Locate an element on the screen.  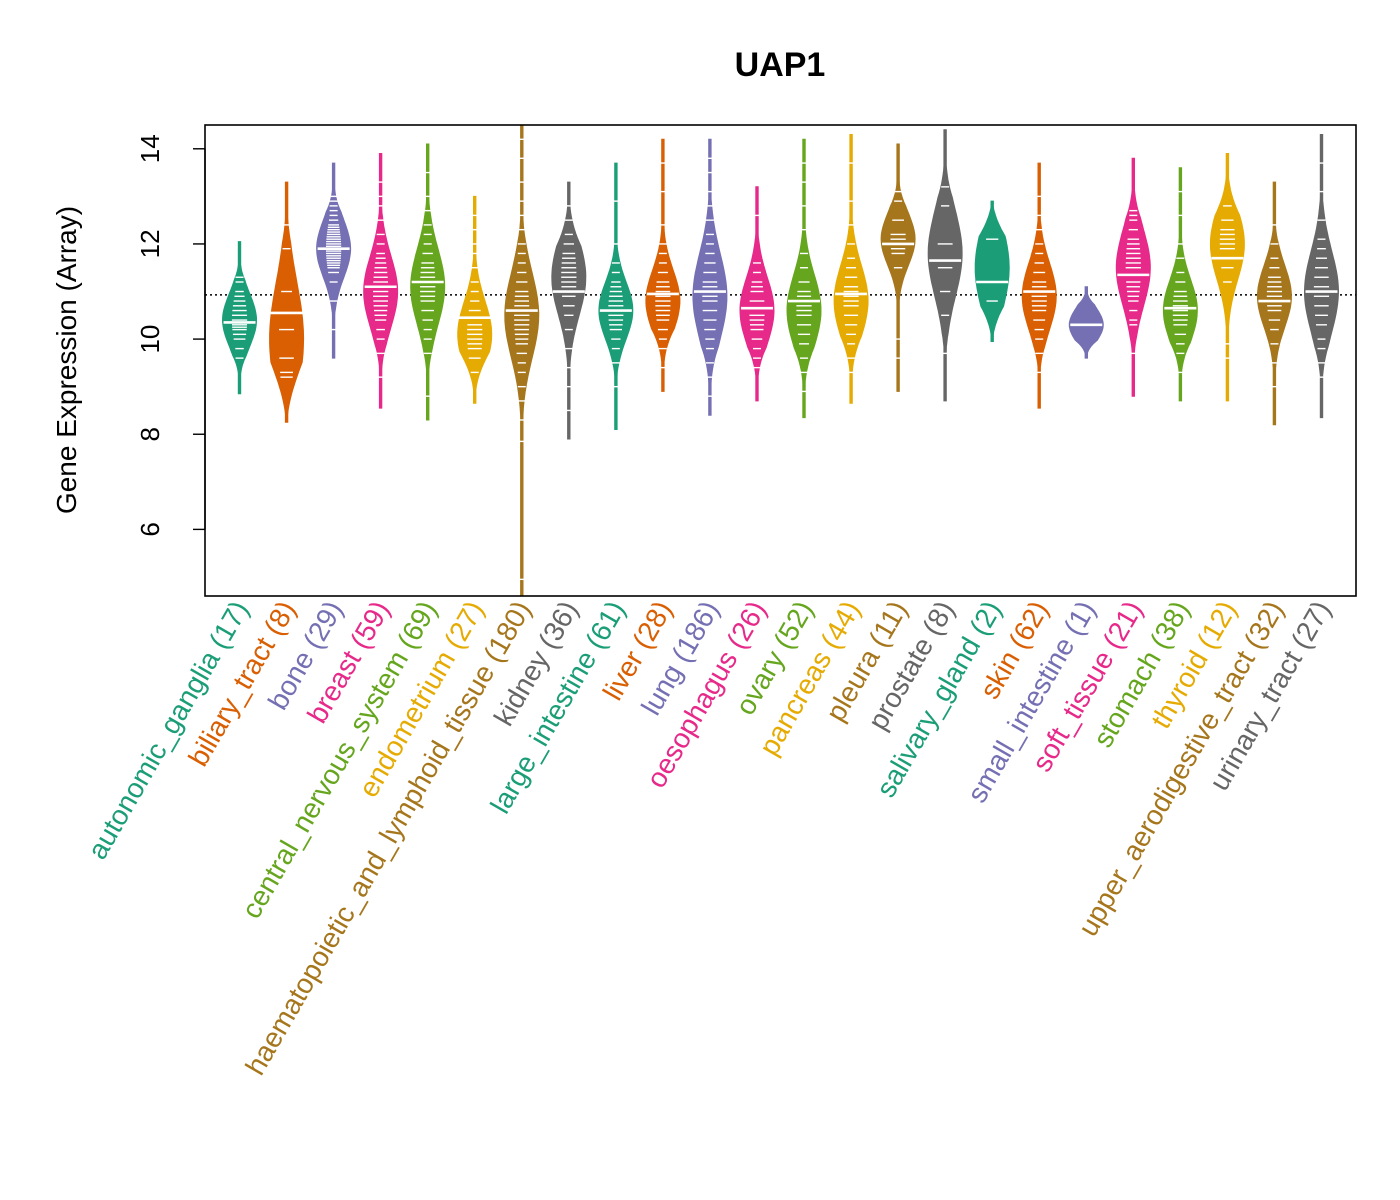
chart-title: UAP1 is located at coordinates (780, 65).